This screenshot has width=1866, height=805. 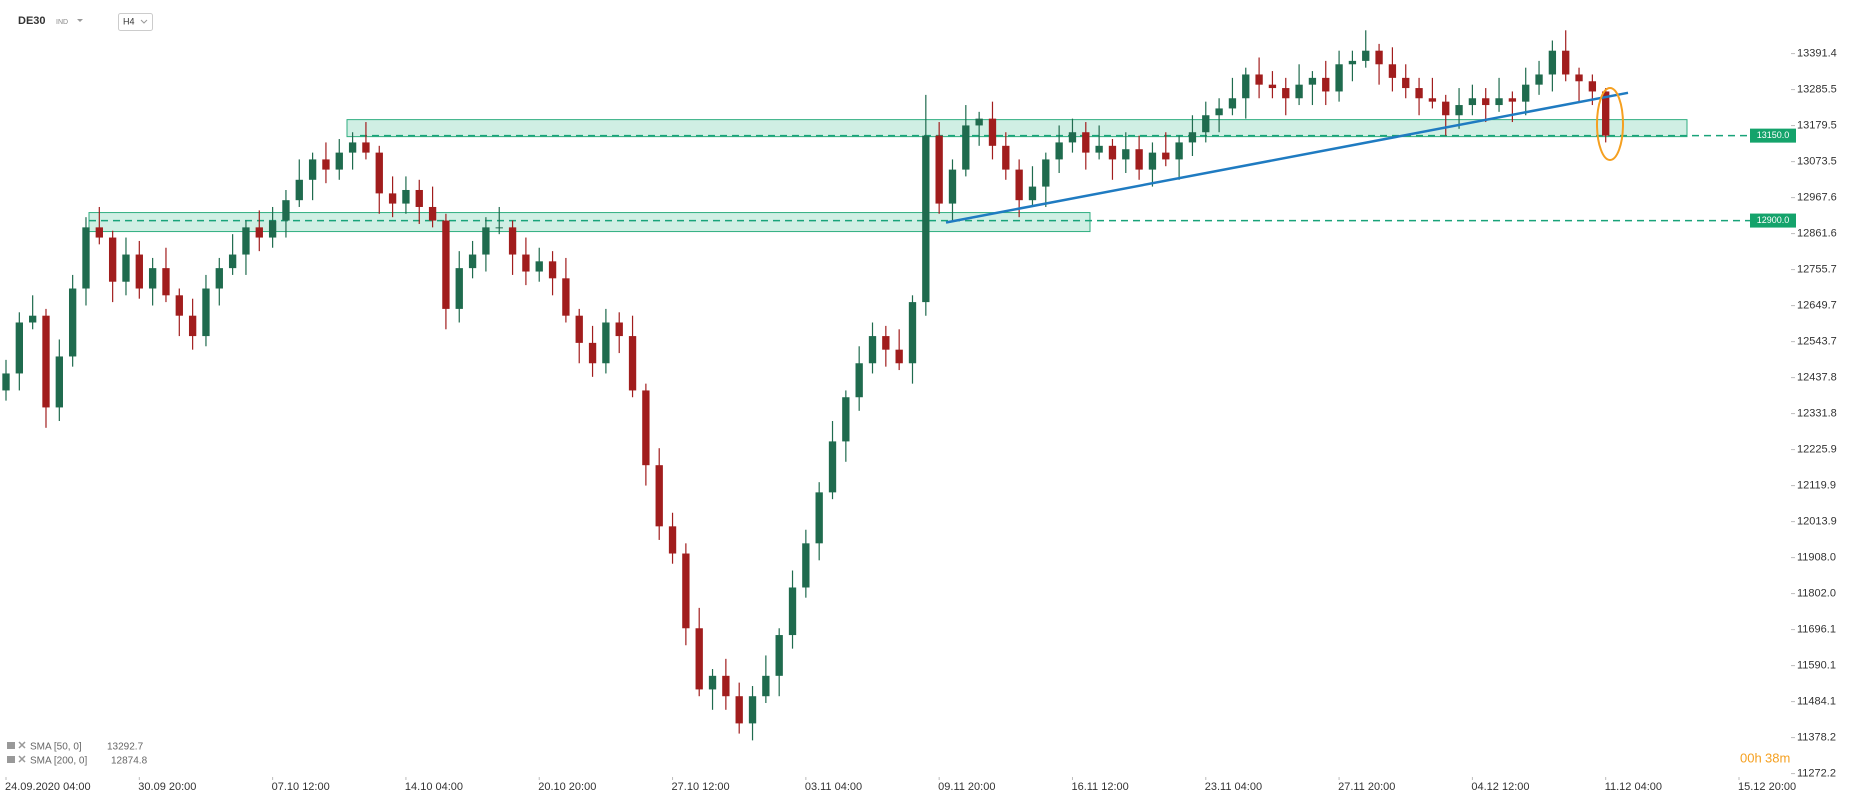 What do you see at coordinates (1816, 702) in the screenshot?
I see `y-tick-label: 11484.1` at bounding box center [1816, 702].